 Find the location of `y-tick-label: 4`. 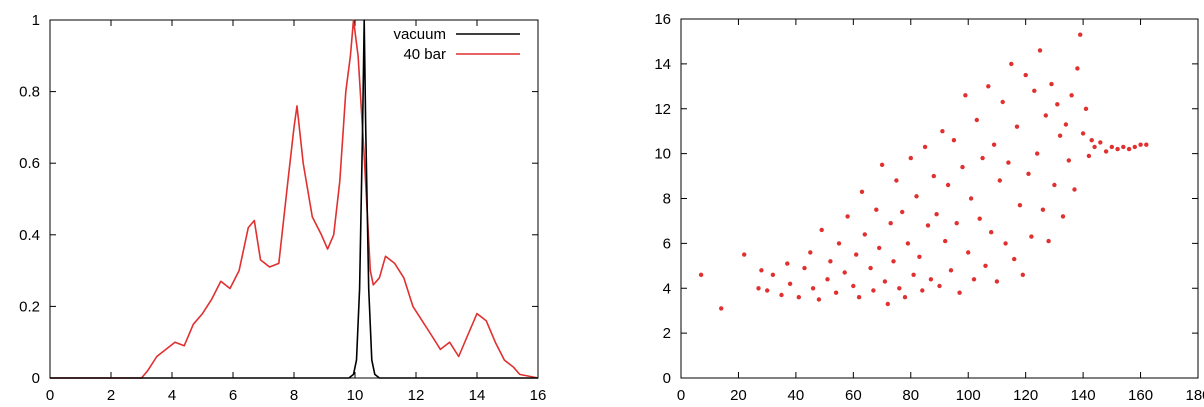

y-tick-label: 4 is located at coordinates (667, 288).